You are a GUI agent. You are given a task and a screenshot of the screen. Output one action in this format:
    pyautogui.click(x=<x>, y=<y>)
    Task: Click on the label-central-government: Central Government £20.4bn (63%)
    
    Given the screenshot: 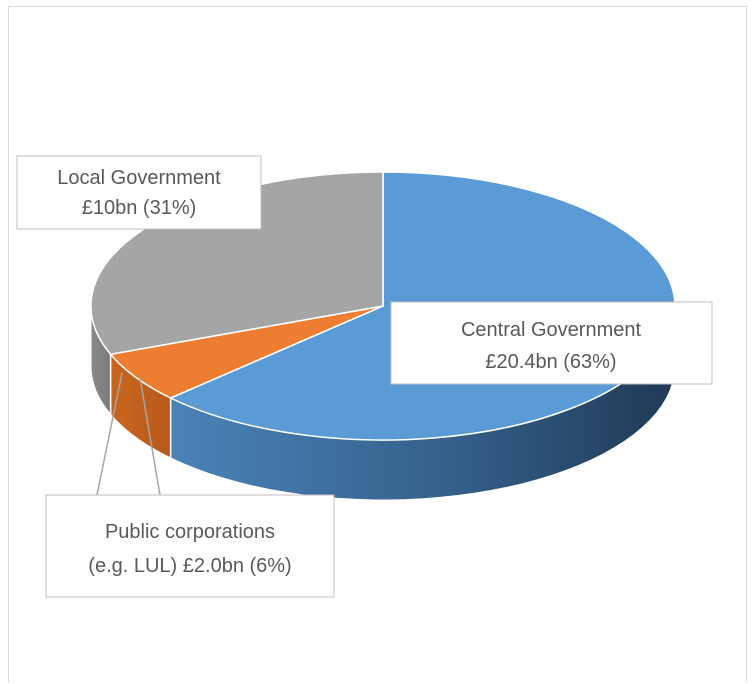 What is the action you would take?
    pyautogui.click(x=551, y=343)
    